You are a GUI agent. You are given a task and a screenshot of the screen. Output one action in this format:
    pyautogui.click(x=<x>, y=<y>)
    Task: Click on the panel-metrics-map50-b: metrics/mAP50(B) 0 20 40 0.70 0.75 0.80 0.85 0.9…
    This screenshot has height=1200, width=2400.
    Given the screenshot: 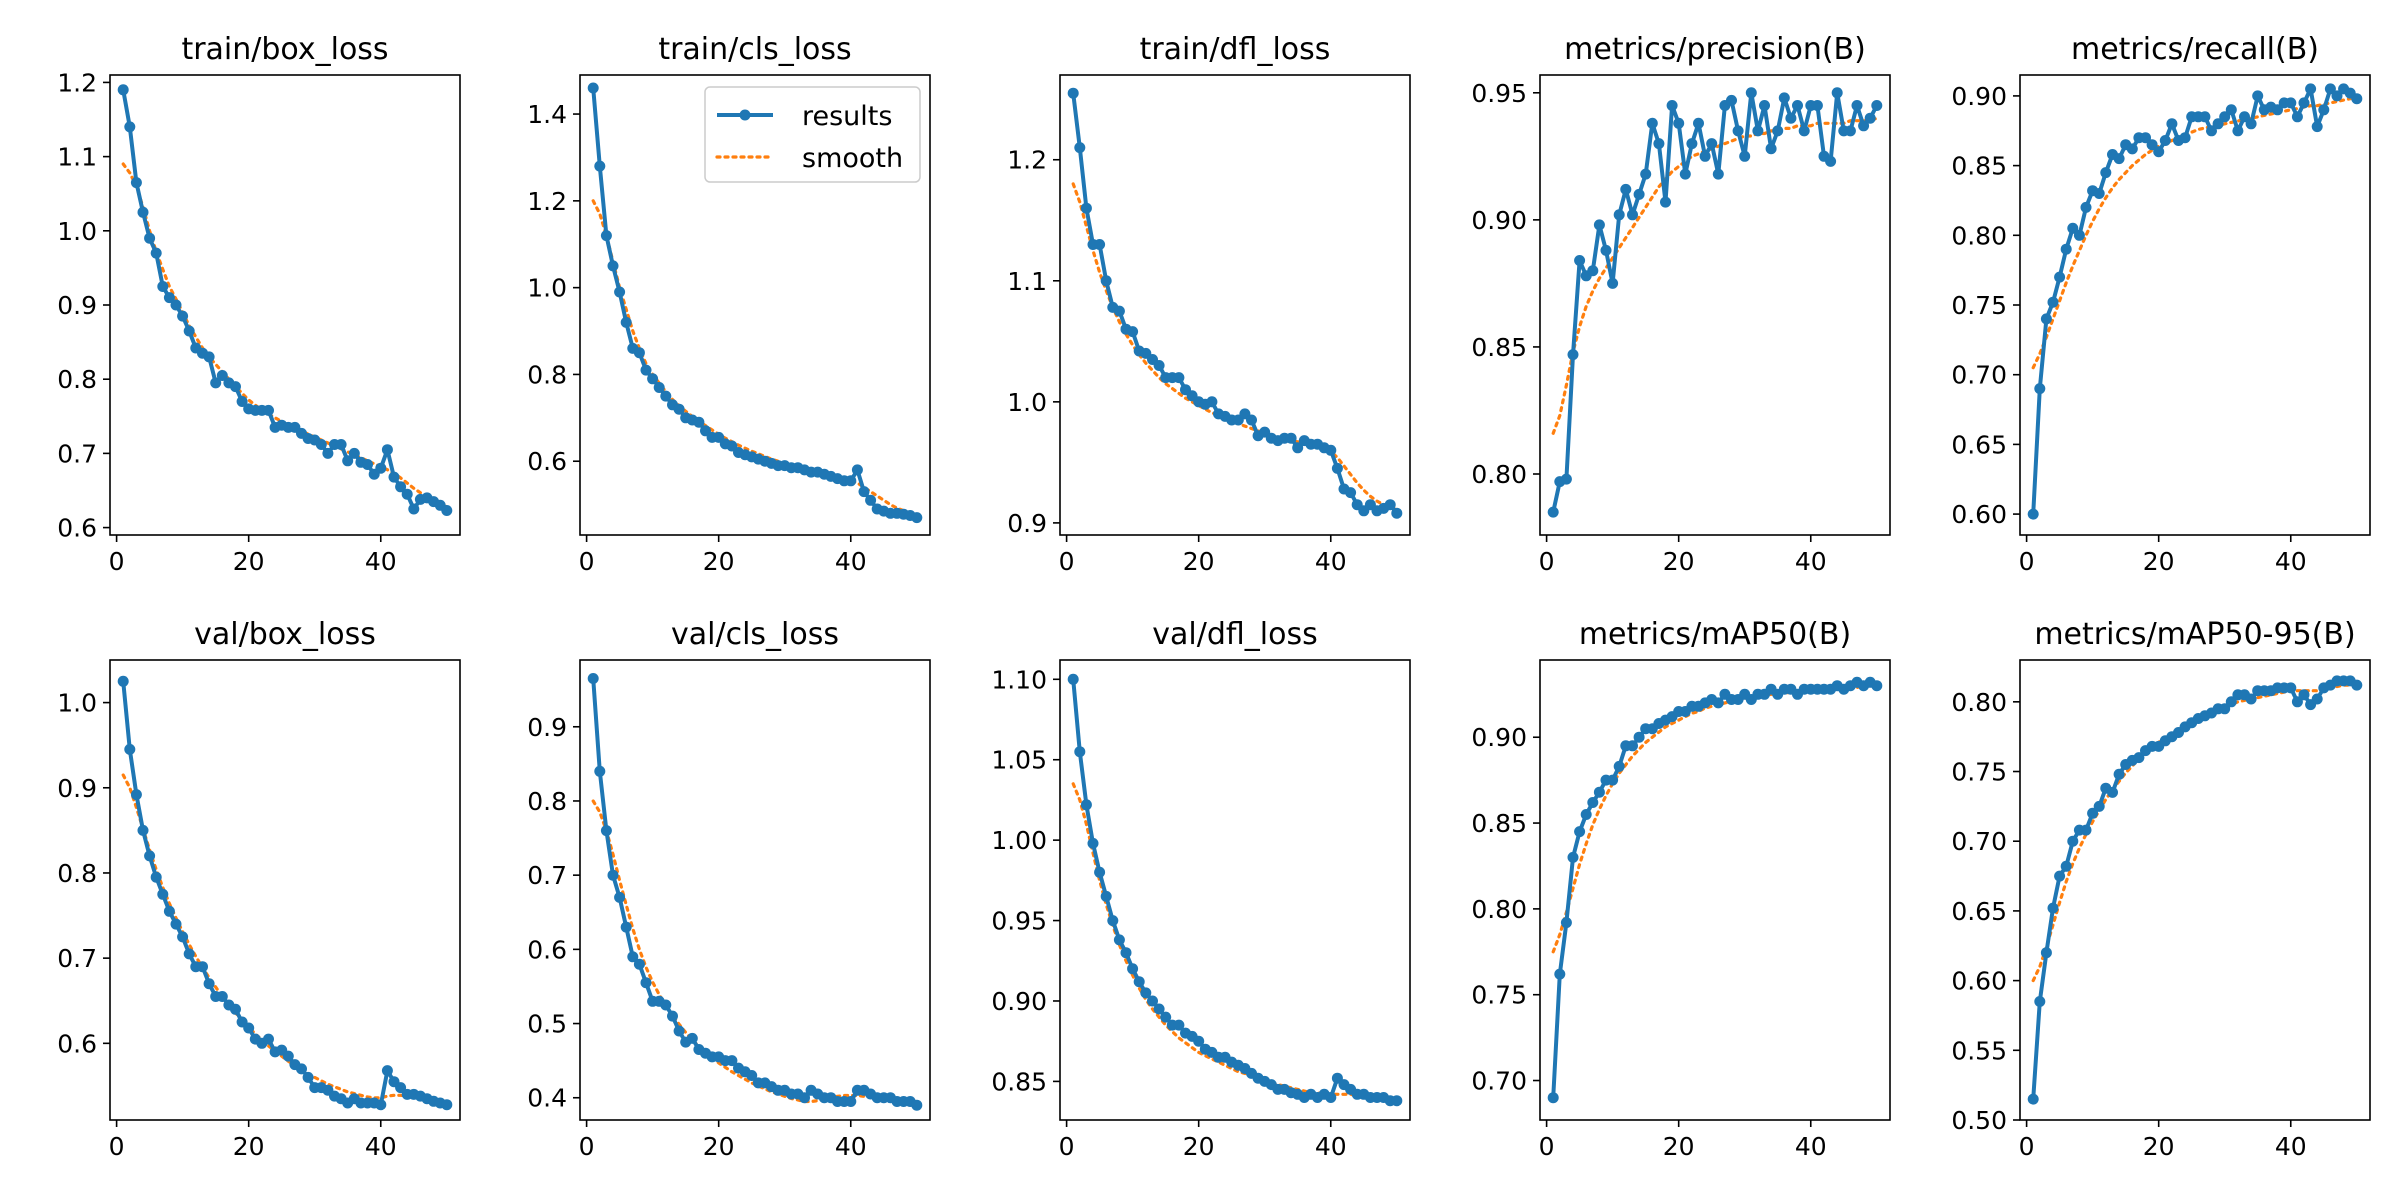 What is the action you would take?
    pyautogui.click(x=1681, y=889)
    